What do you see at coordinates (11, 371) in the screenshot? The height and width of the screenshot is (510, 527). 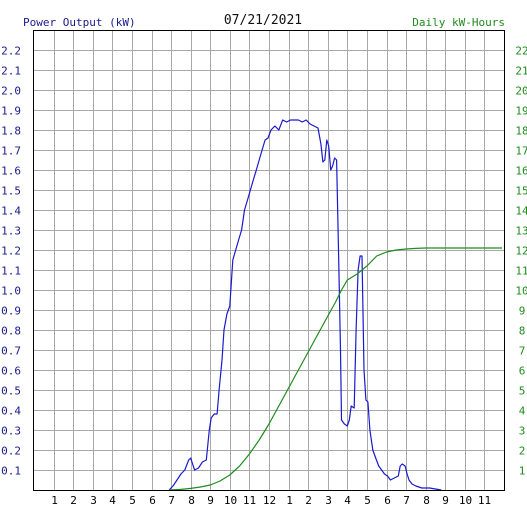 I see `y-left-tick-label: 0.6` at bounding box center [11, 371].